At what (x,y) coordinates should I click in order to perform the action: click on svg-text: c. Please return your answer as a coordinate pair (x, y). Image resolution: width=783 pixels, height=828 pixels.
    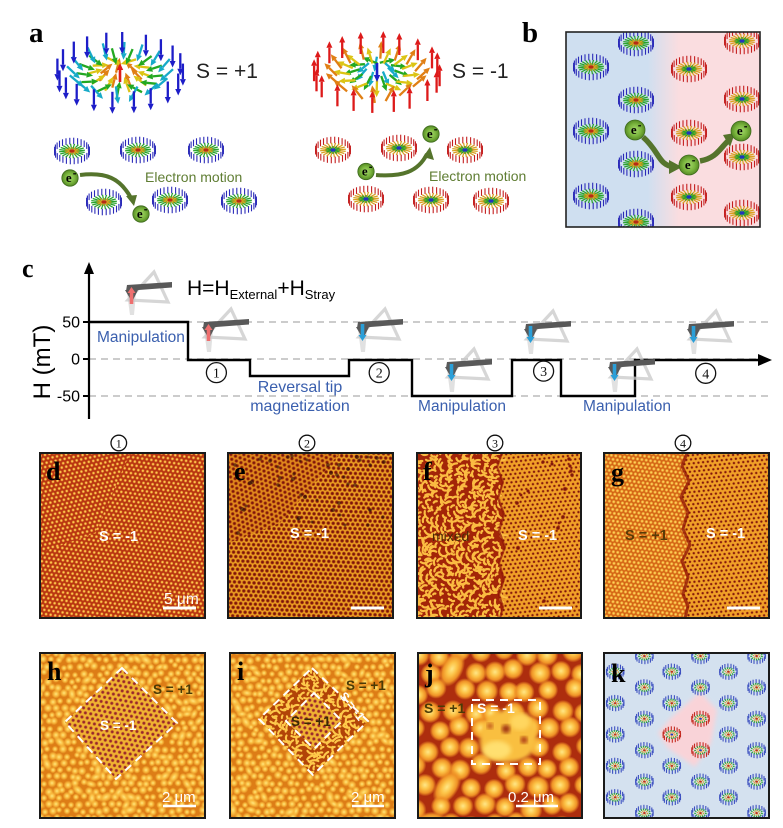
    Looking at the image, I should click on (28, 268).